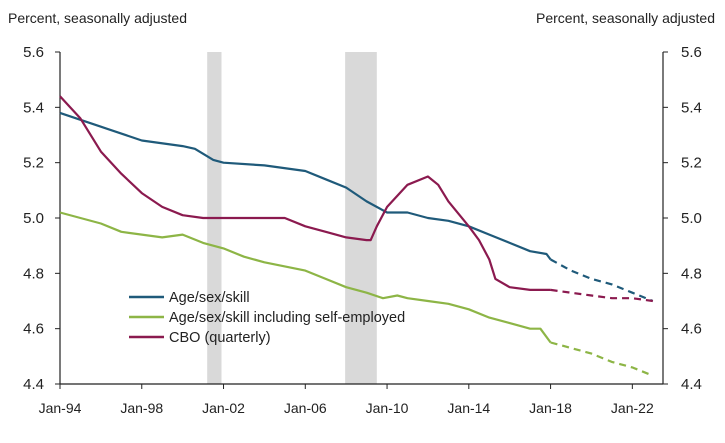 This screenshot has height=443, width=725. I want to click on y-tick-label-right: 4.6, so click(691, 329).